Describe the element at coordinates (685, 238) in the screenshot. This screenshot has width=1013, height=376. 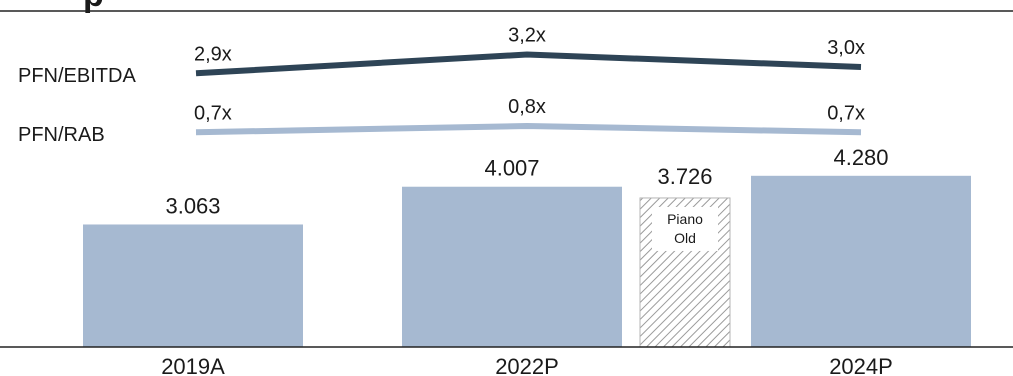
I see `bar-piano-old-label: Old` at that location.